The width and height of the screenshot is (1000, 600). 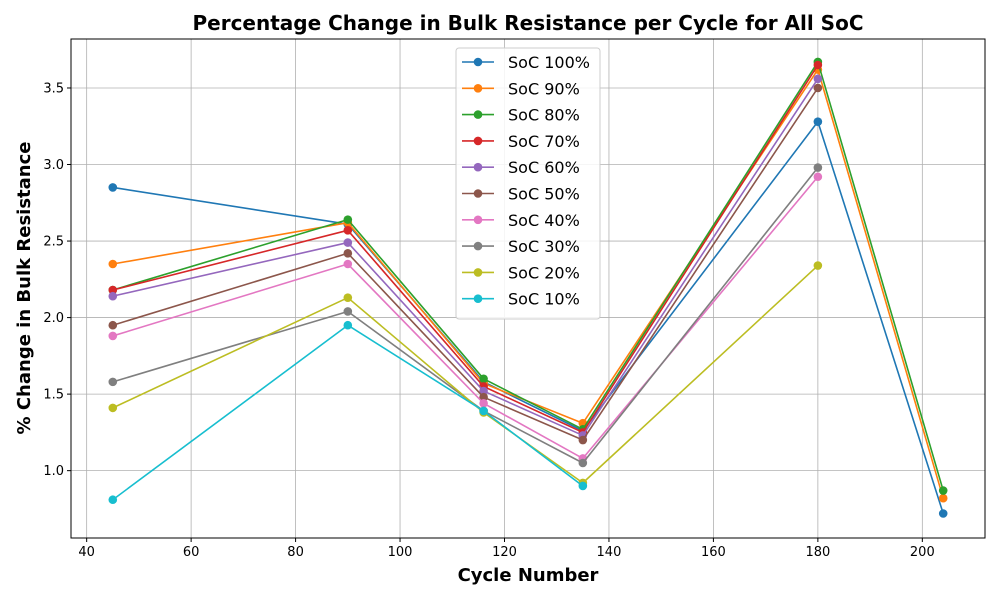 What do you see at coordinates (713, 552) in the screenshot?
I see `x-tick-label: 160` at bounding box center [713, 552].